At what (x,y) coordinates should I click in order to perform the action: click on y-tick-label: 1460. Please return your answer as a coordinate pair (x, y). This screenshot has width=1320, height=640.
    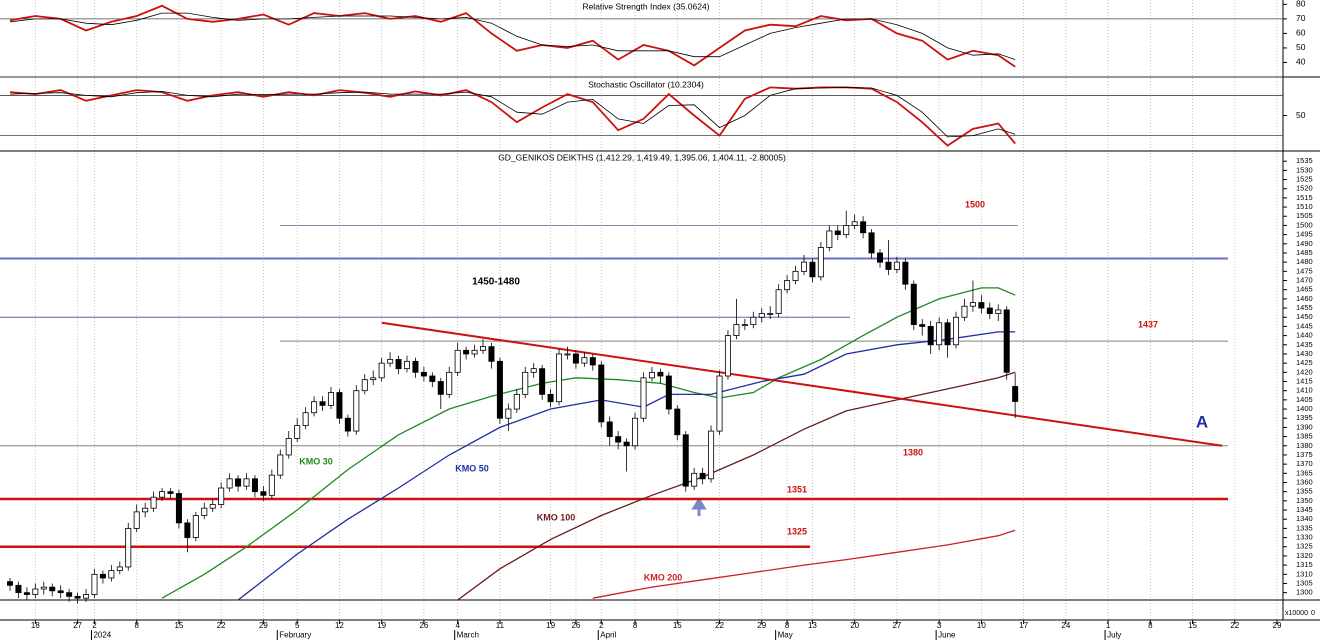
    Looking at the image, I should click on (1304, 298).